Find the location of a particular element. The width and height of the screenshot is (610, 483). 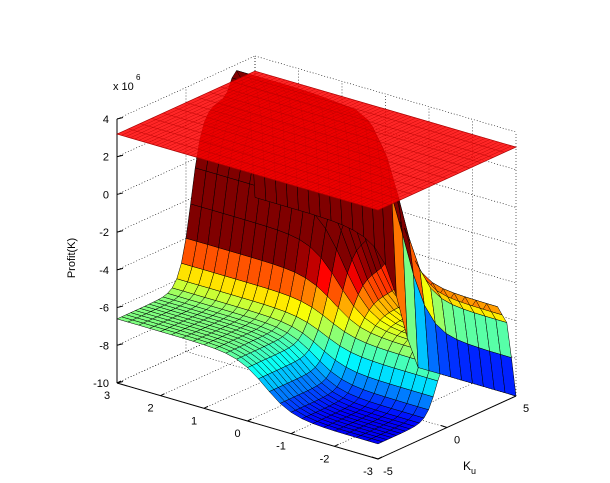

z-tick-label: 4 is located at coordinates (106, 120).